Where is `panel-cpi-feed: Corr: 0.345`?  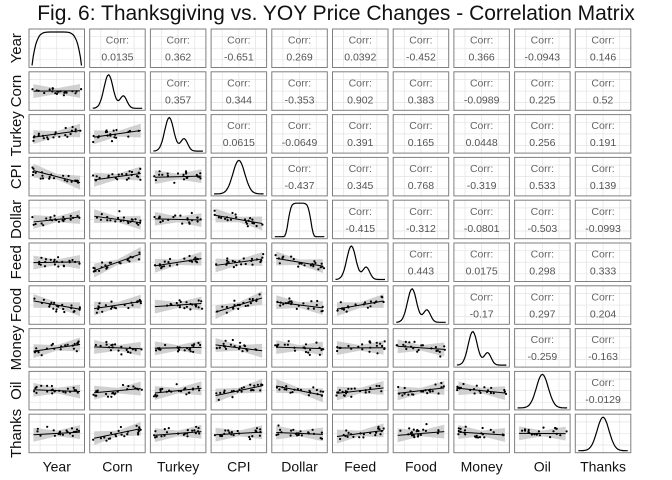
panel-cpi-feed: Corr: 0.345 is located at coordinates (360, 176).